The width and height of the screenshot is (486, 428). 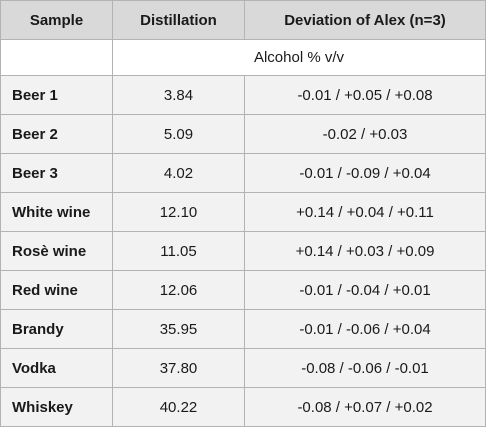 What do you see at coordinates (178, 251) in the screenshot?
I see `cell-distillation: 11.05` at bounding box center [178, 251].